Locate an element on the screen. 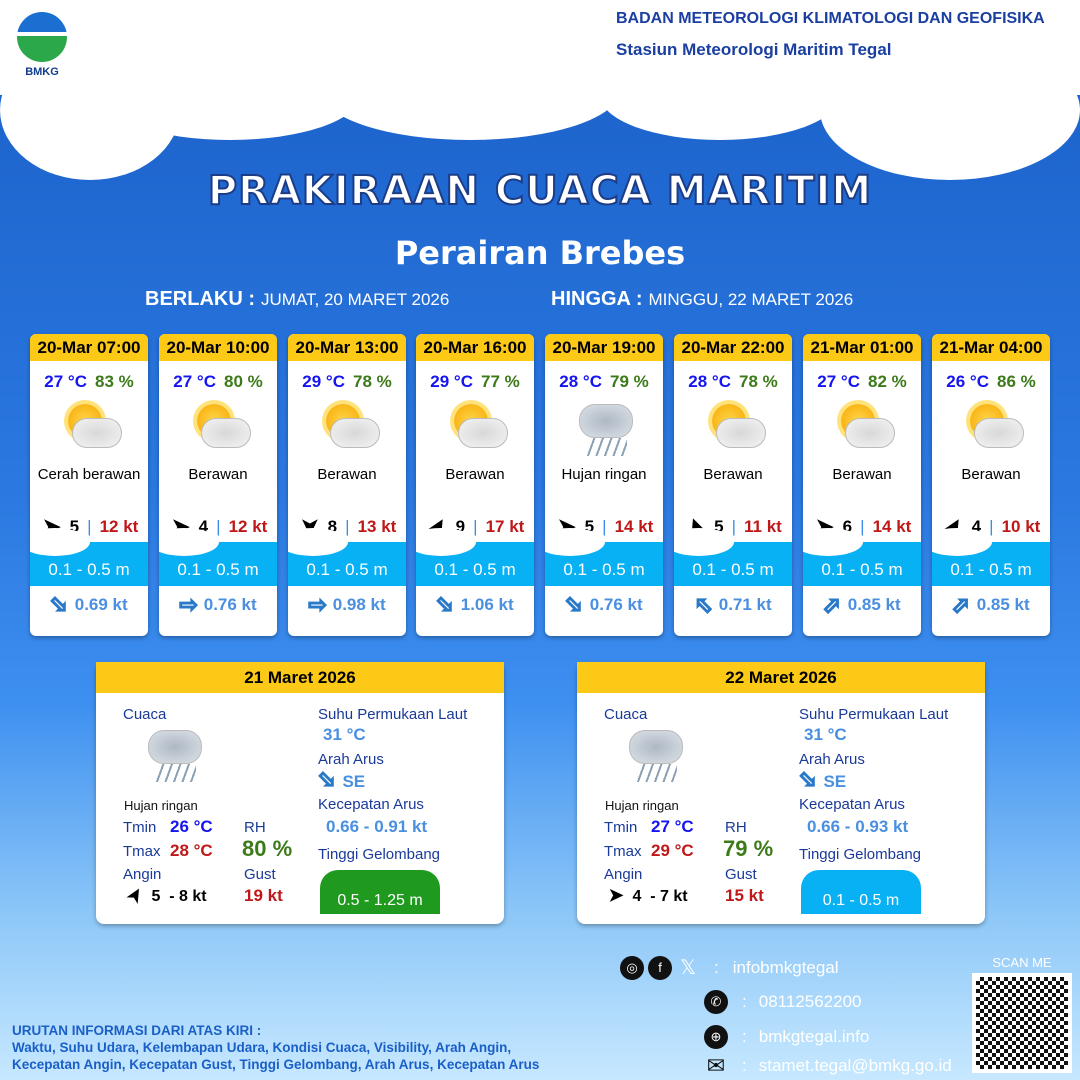 The width and height of the screenshot is (1080, 1080). social-handle: infobmkgtegal is located at coordinates (785, 967).